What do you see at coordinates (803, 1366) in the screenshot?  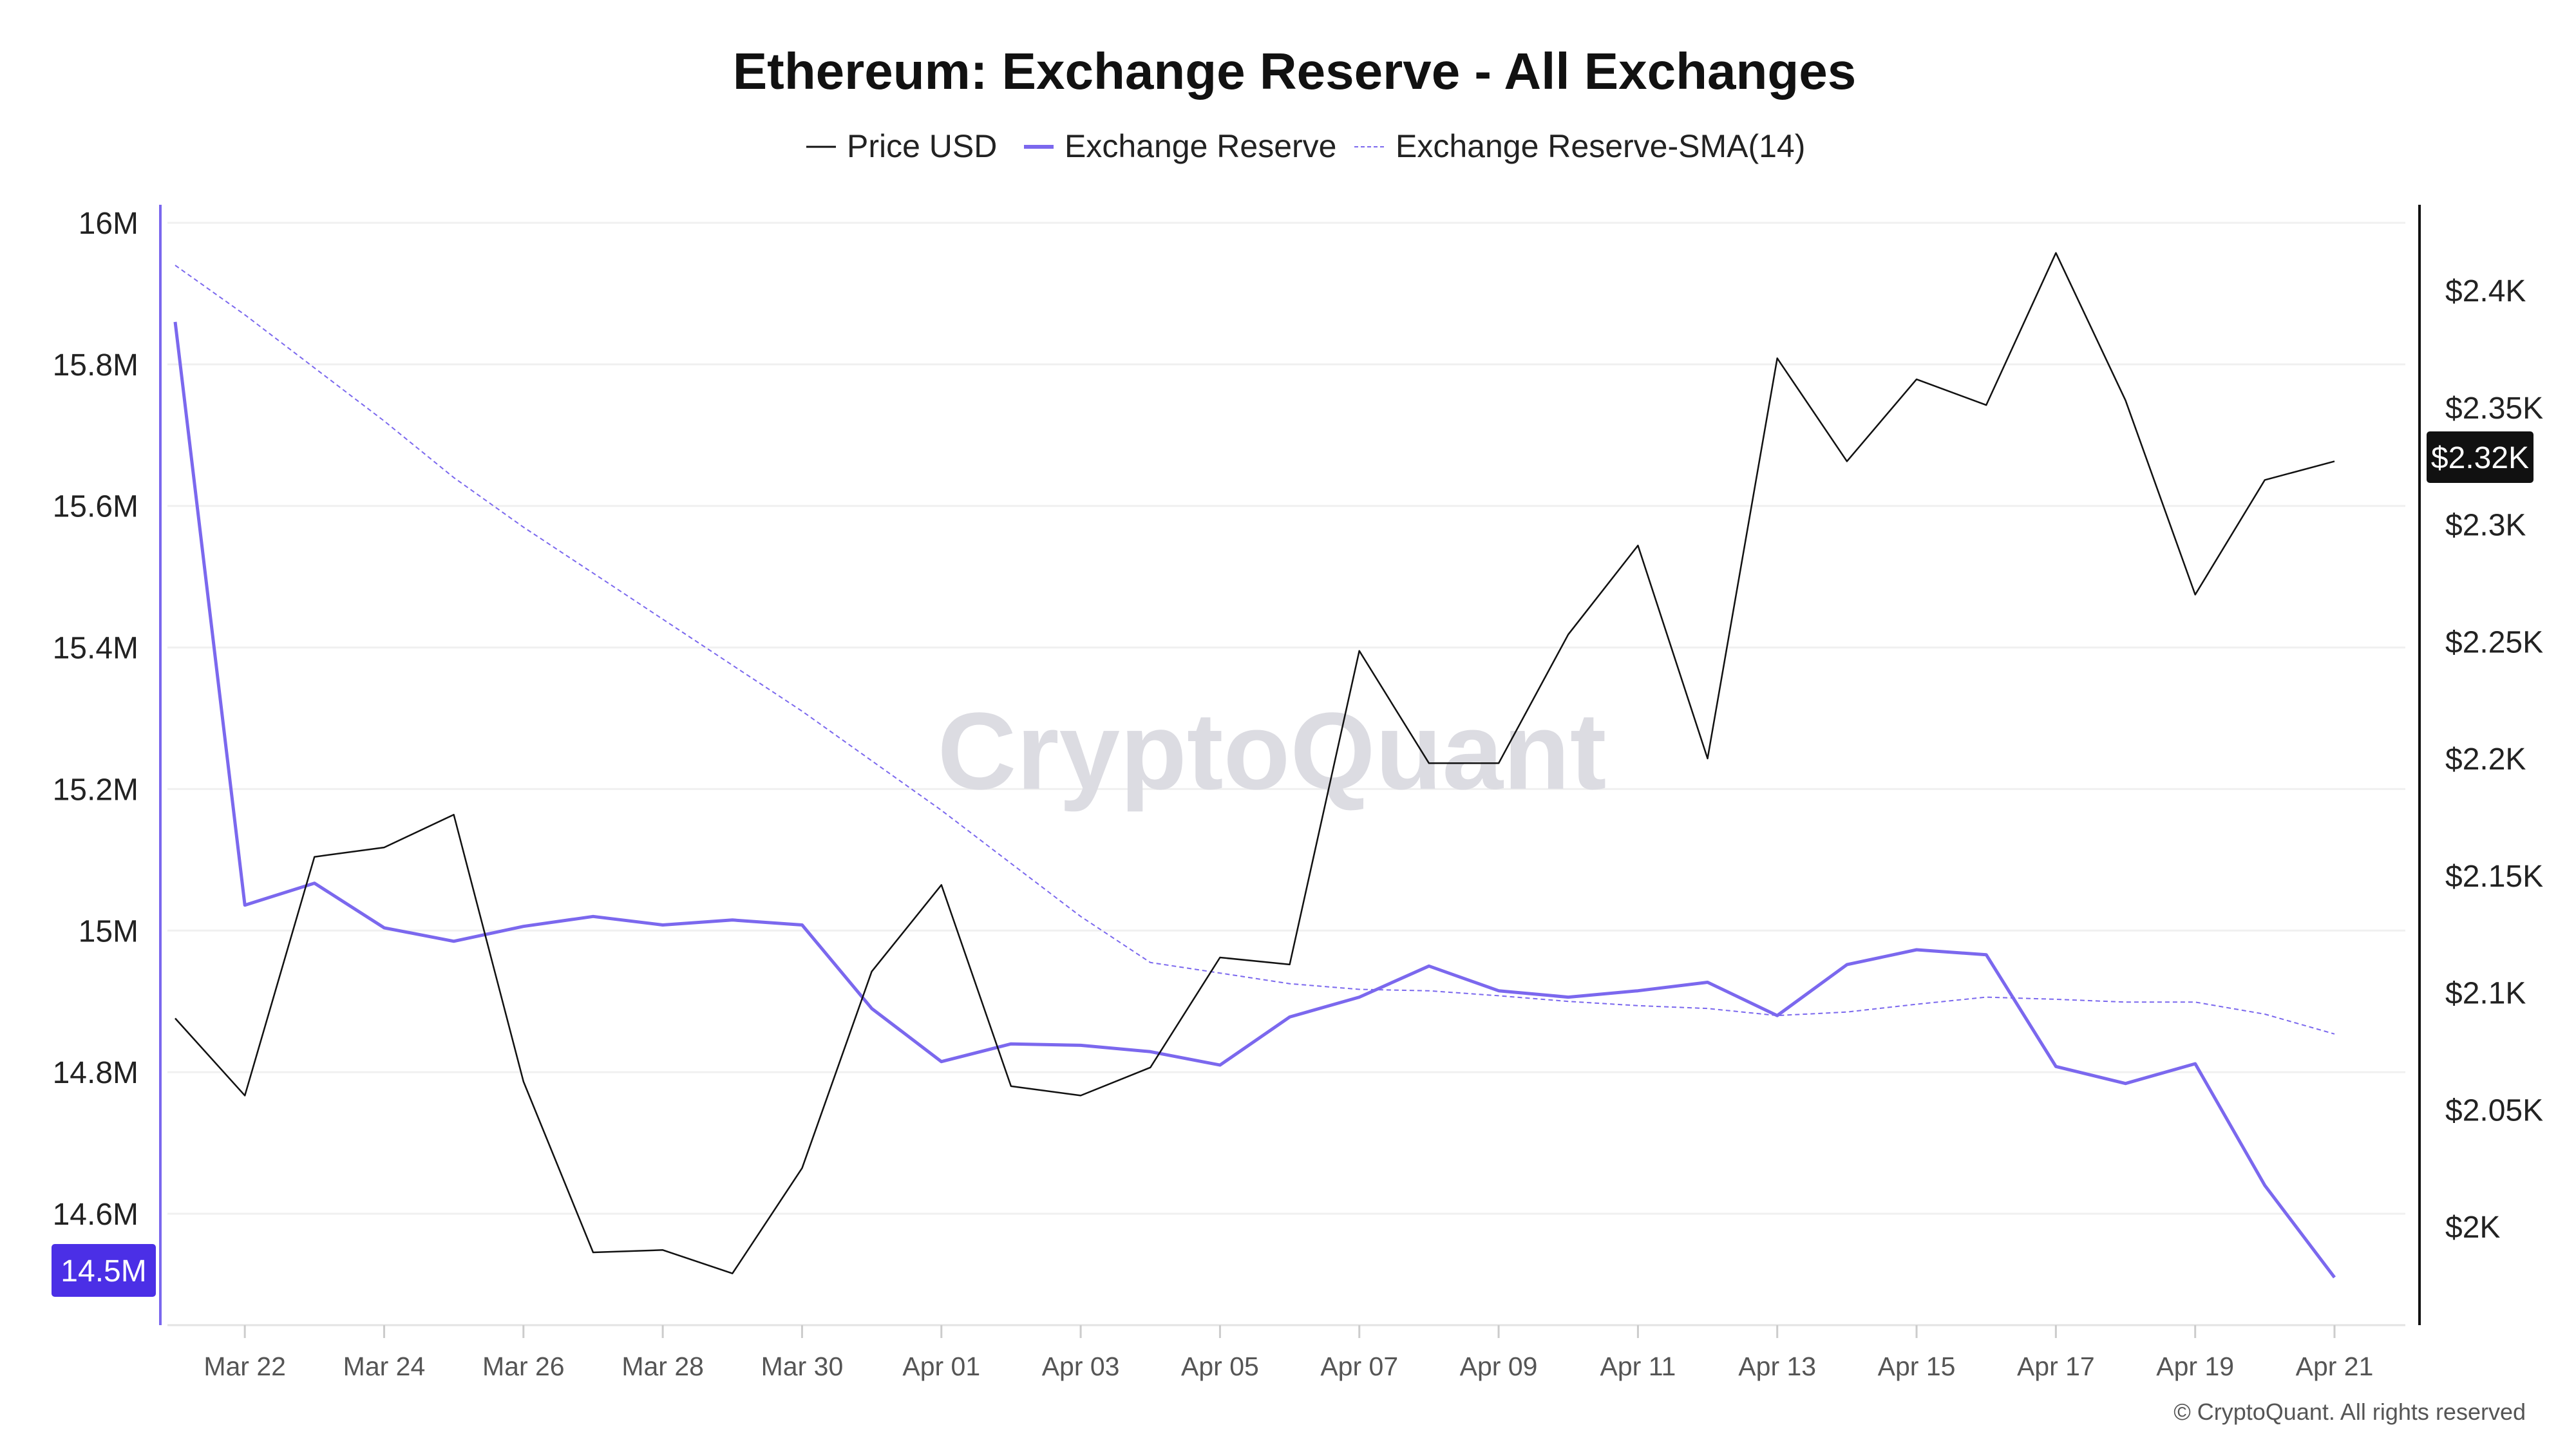 I see `x-tick-label: Mar 30` at bounding box center [803, 1366].